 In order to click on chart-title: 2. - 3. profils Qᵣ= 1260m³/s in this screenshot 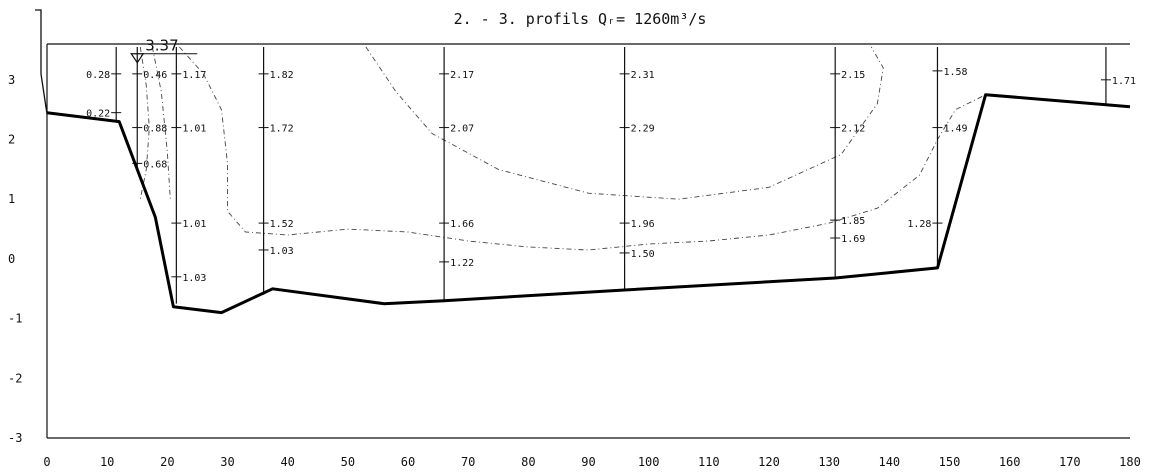, I will do `click(580, 19)`.